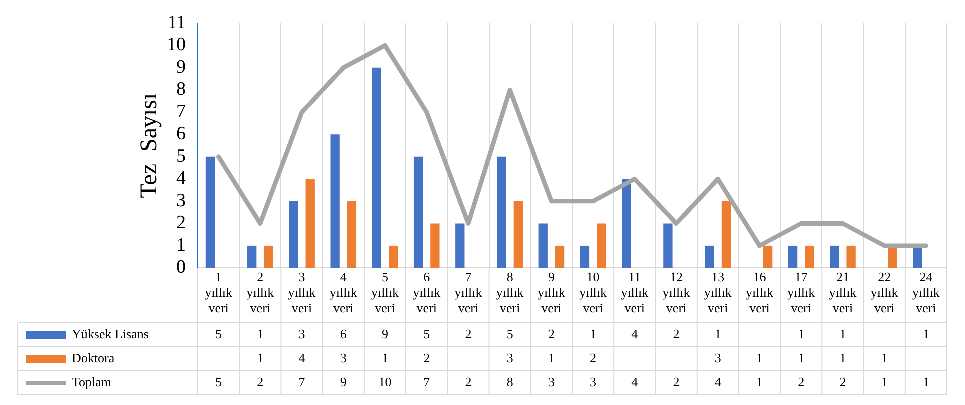 The height and width of the screenshot is (405, 965). I want to click on x-tick-label: 8 yıllık veri, so click(510, 292).